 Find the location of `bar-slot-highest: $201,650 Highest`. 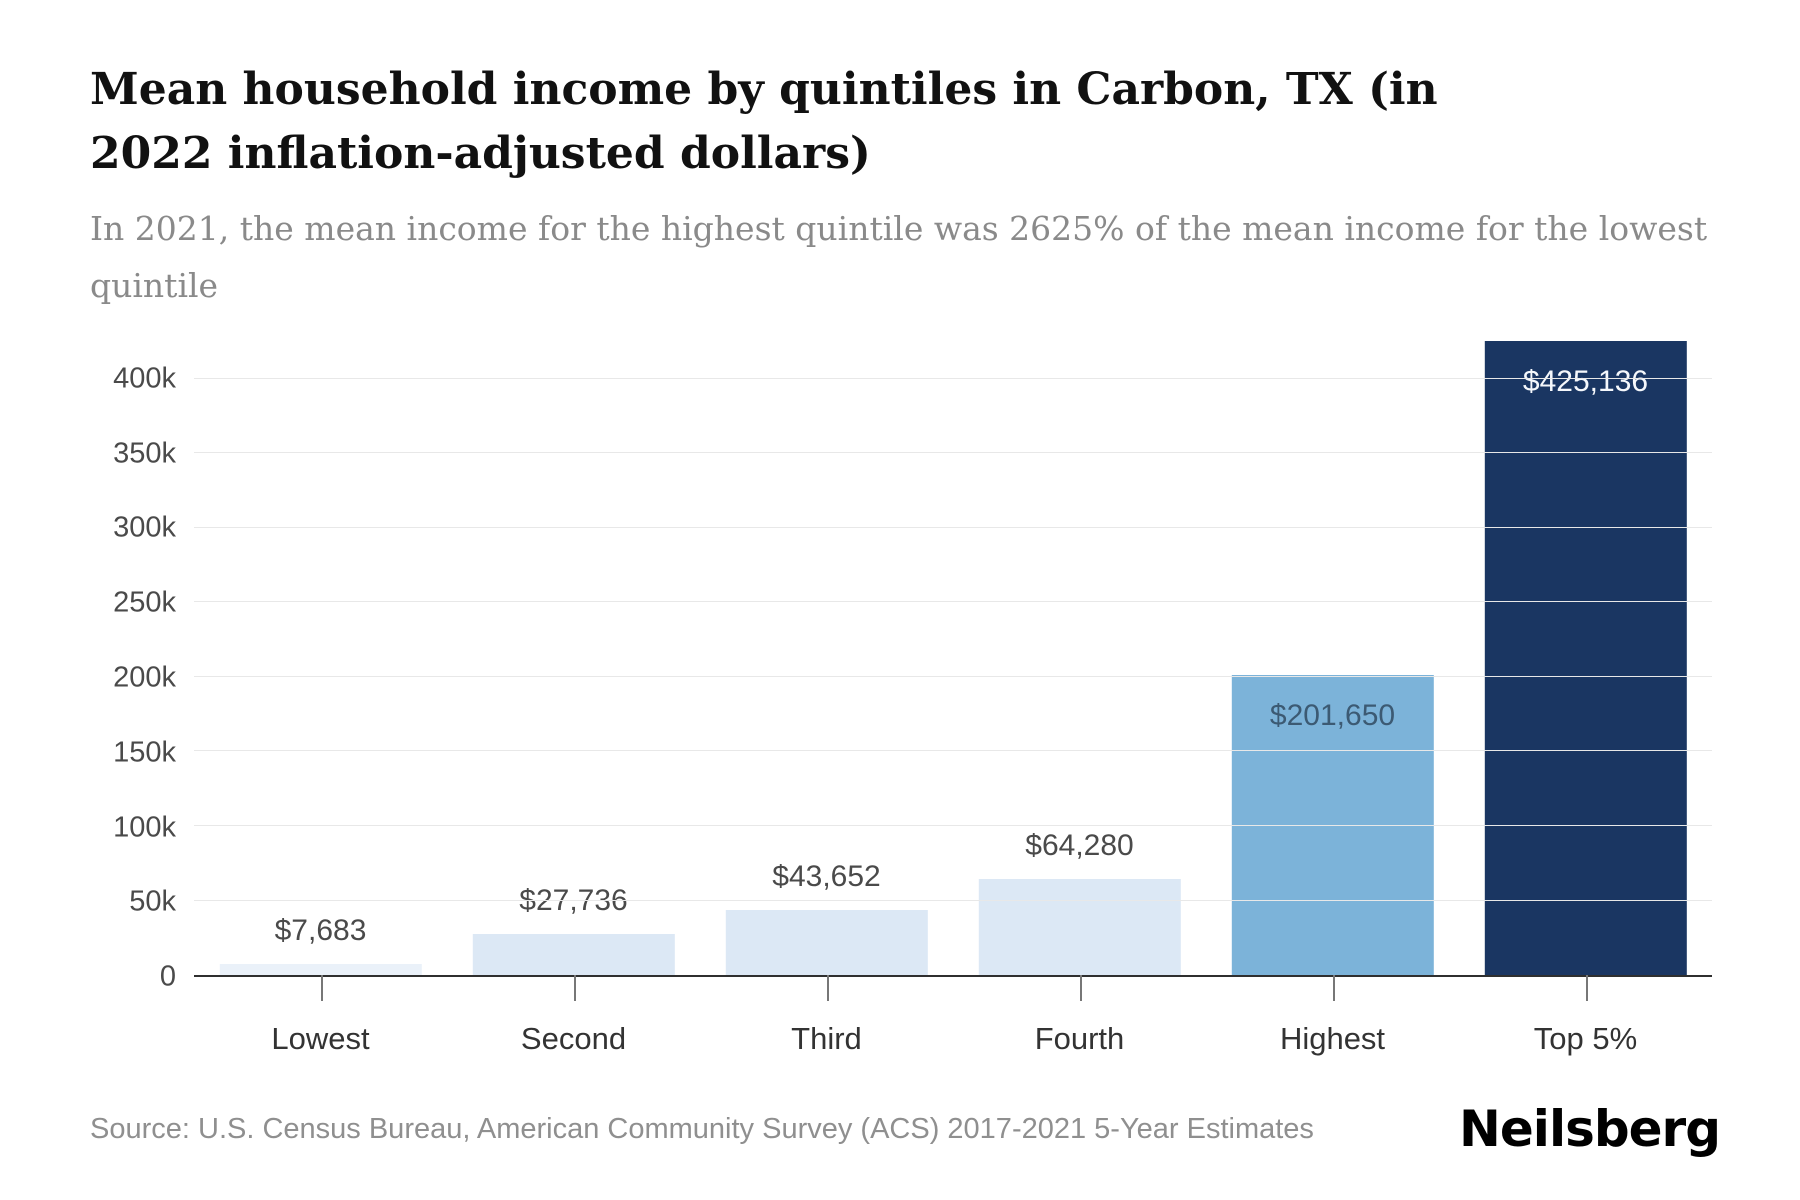

bar-slot-highest: $201,650 Highest is located at coordinates (1332, 693).